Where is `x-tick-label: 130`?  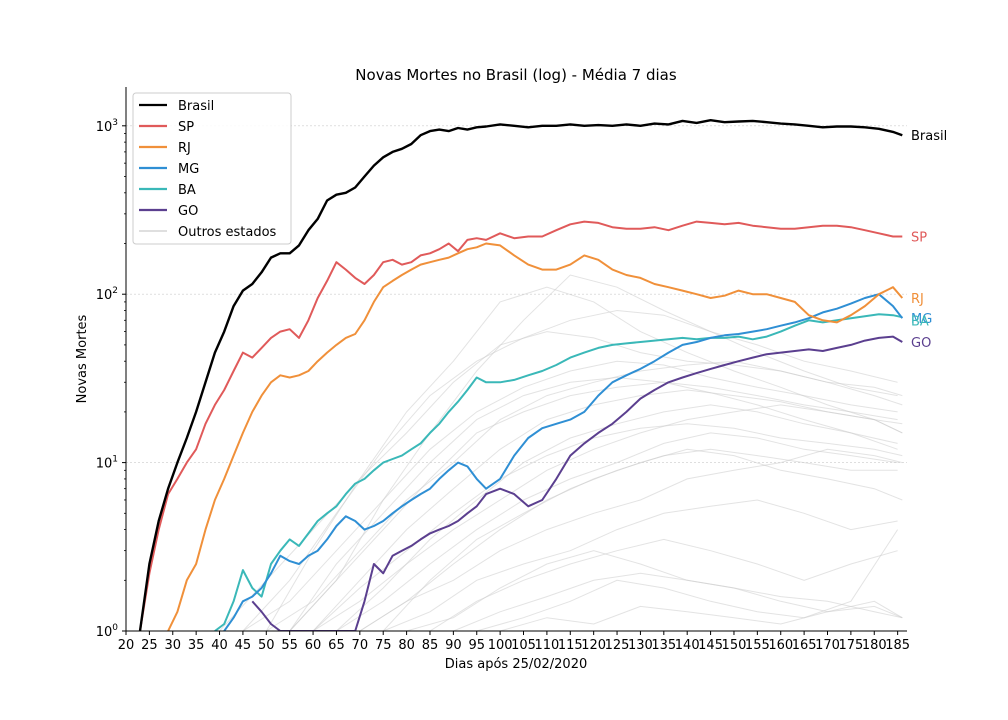
x-tick-label: 130 is located at coordinates (640, 645).